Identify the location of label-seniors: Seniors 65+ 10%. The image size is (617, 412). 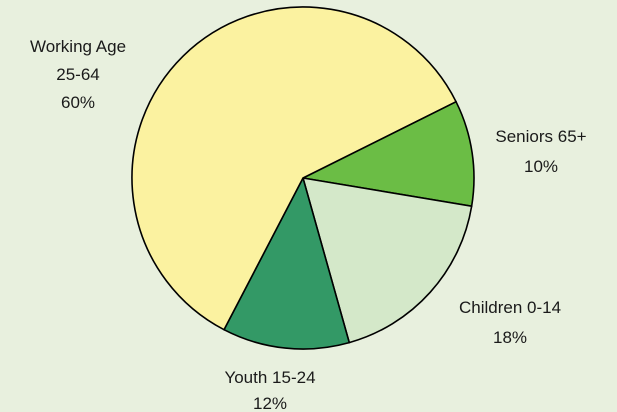
(540, 151).